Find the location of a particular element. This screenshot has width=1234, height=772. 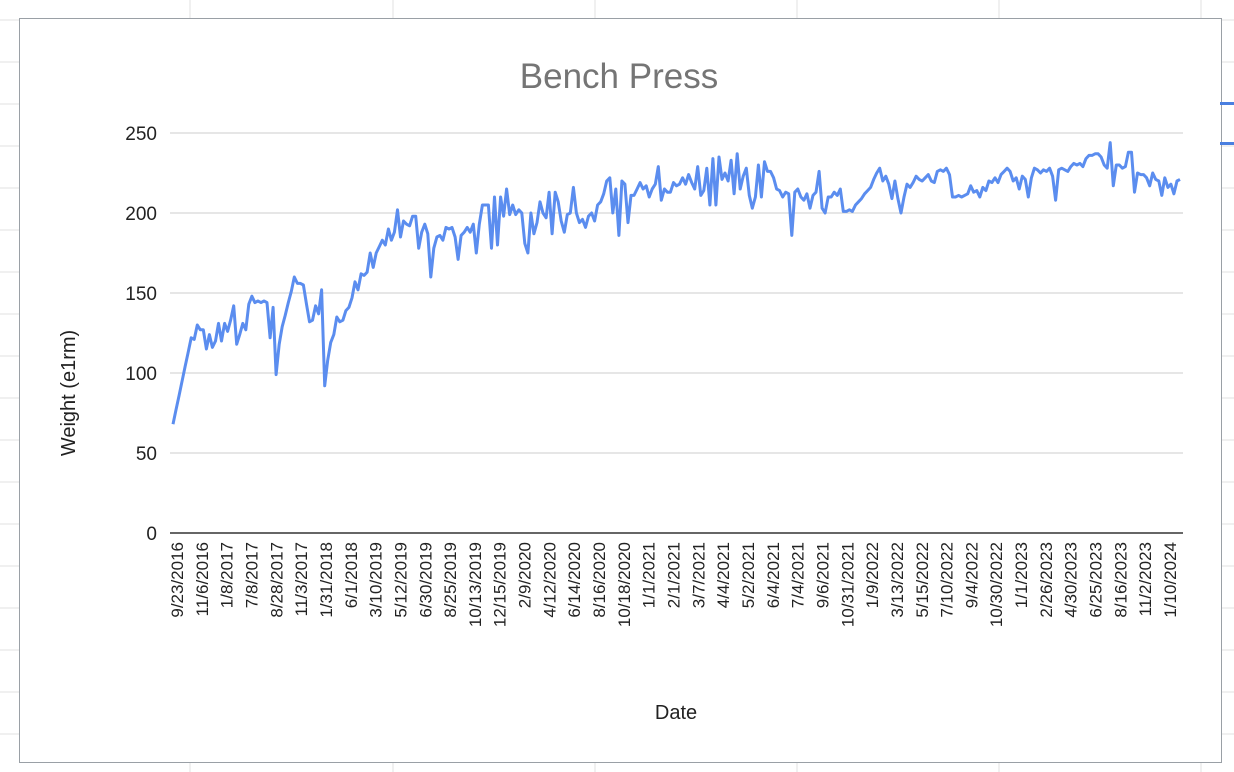

x-tick-label: 10/31/2021 is located at coordinates (847, 584).